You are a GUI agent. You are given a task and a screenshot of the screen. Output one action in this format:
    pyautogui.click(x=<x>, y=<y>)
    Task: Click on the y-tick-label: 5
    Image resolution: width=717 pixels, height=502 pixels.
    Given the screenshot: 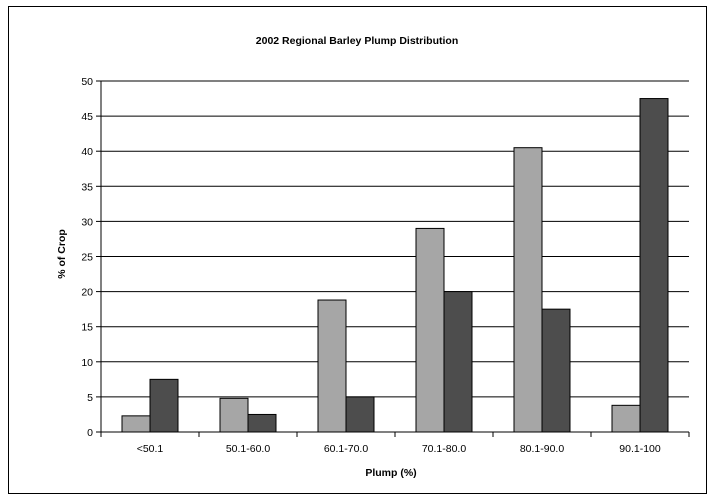 What is the action you would take?
    pyautogui.click(x=90, y=398)
    